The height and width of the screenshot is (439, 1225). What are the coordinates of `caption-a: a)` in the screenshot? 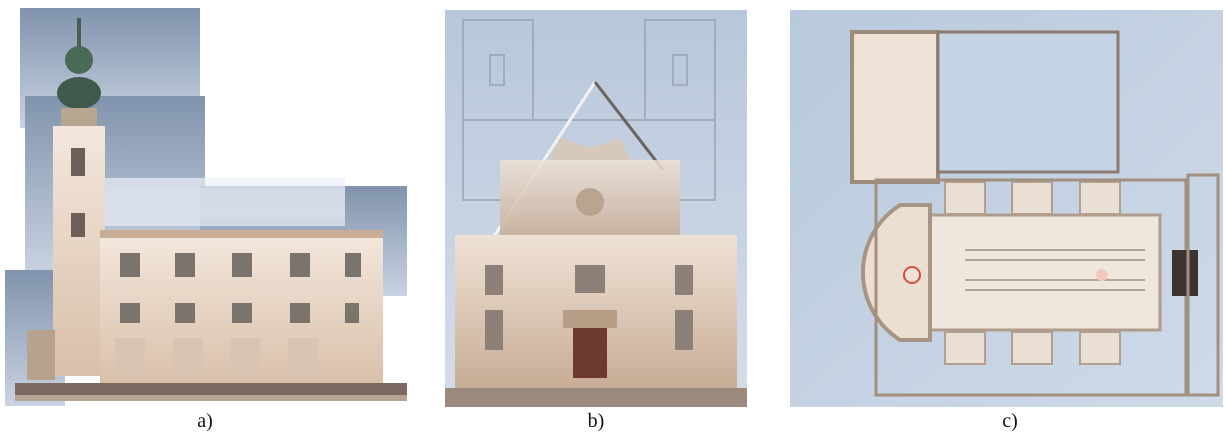 It's located at (205, 421).